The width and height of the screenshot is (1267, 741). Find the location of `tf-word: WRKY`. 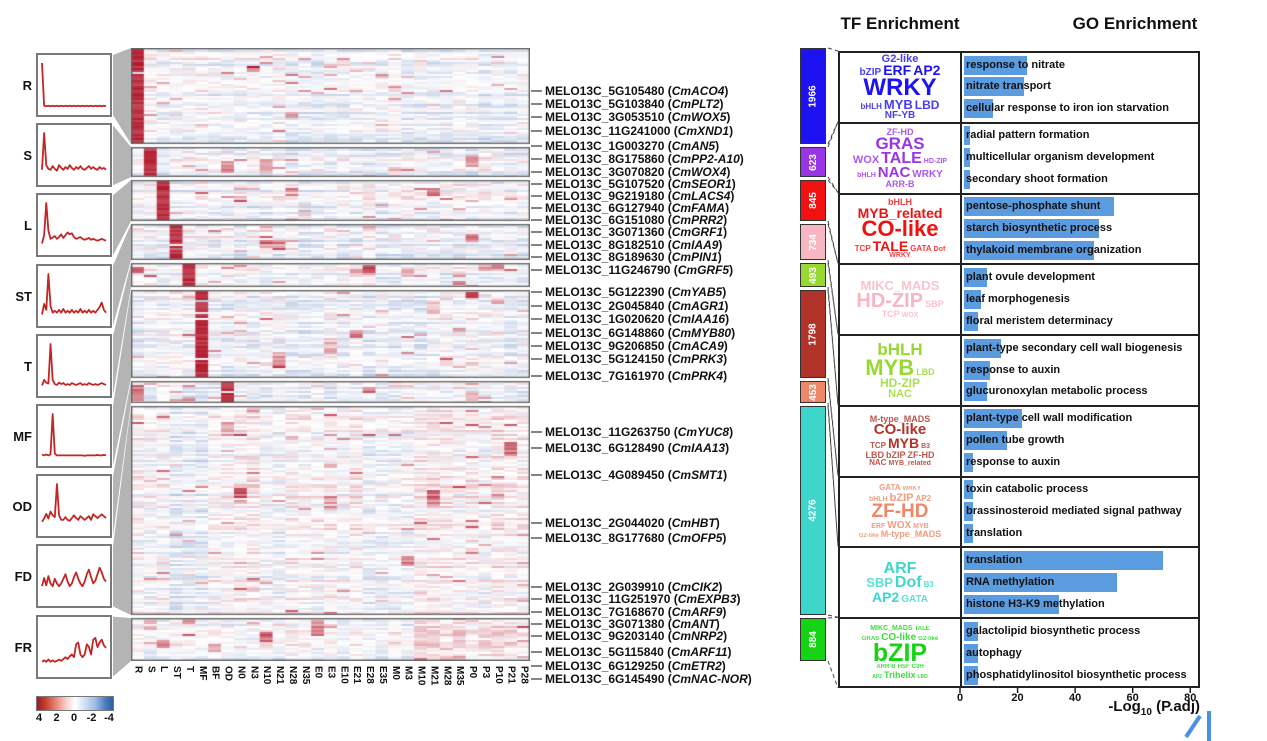

tf-word: WRKY is located at coordinates (911, 489).